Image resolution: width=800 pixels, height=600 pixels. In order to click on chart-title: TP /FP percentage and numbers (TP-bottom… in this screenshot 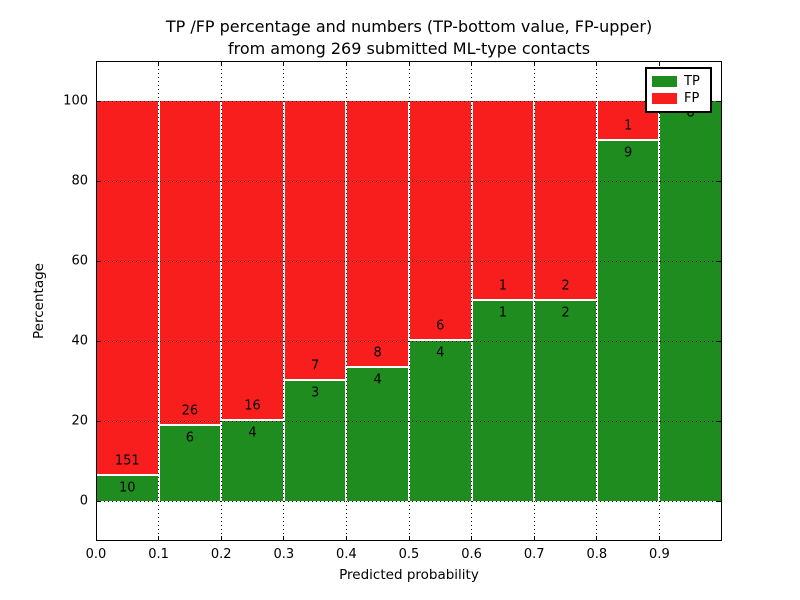, I will do `click(409, 38)`.